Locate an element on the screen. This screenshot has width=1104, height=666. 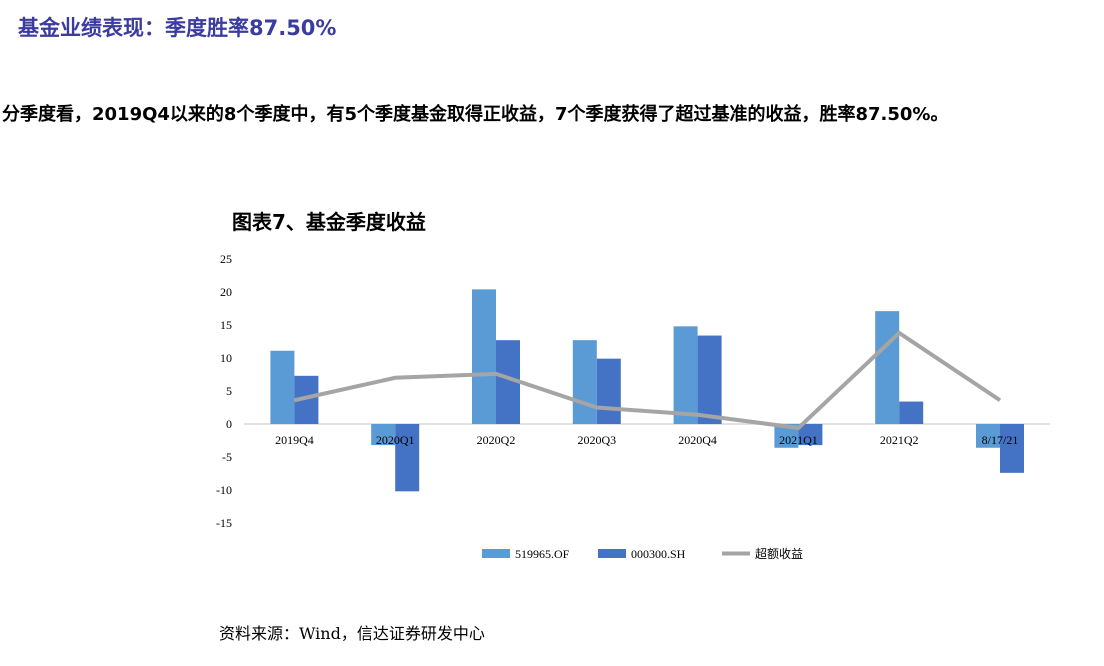
y-tick-label: 10 is located at coordinates (226, 358).